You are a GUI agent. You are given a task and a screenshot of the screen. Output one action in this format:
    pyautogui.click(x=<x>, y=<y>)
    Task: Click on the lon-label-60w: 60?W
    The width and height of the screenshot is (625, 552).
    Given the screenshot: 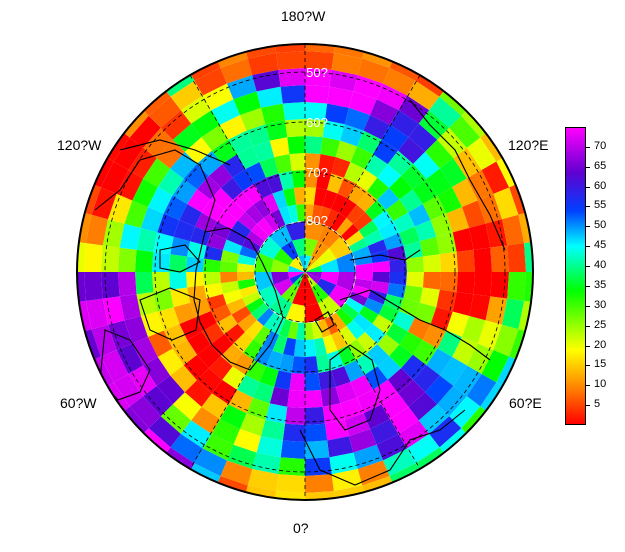 What is the action you would take?
    pyautogui.click(x=78, y=403)
    